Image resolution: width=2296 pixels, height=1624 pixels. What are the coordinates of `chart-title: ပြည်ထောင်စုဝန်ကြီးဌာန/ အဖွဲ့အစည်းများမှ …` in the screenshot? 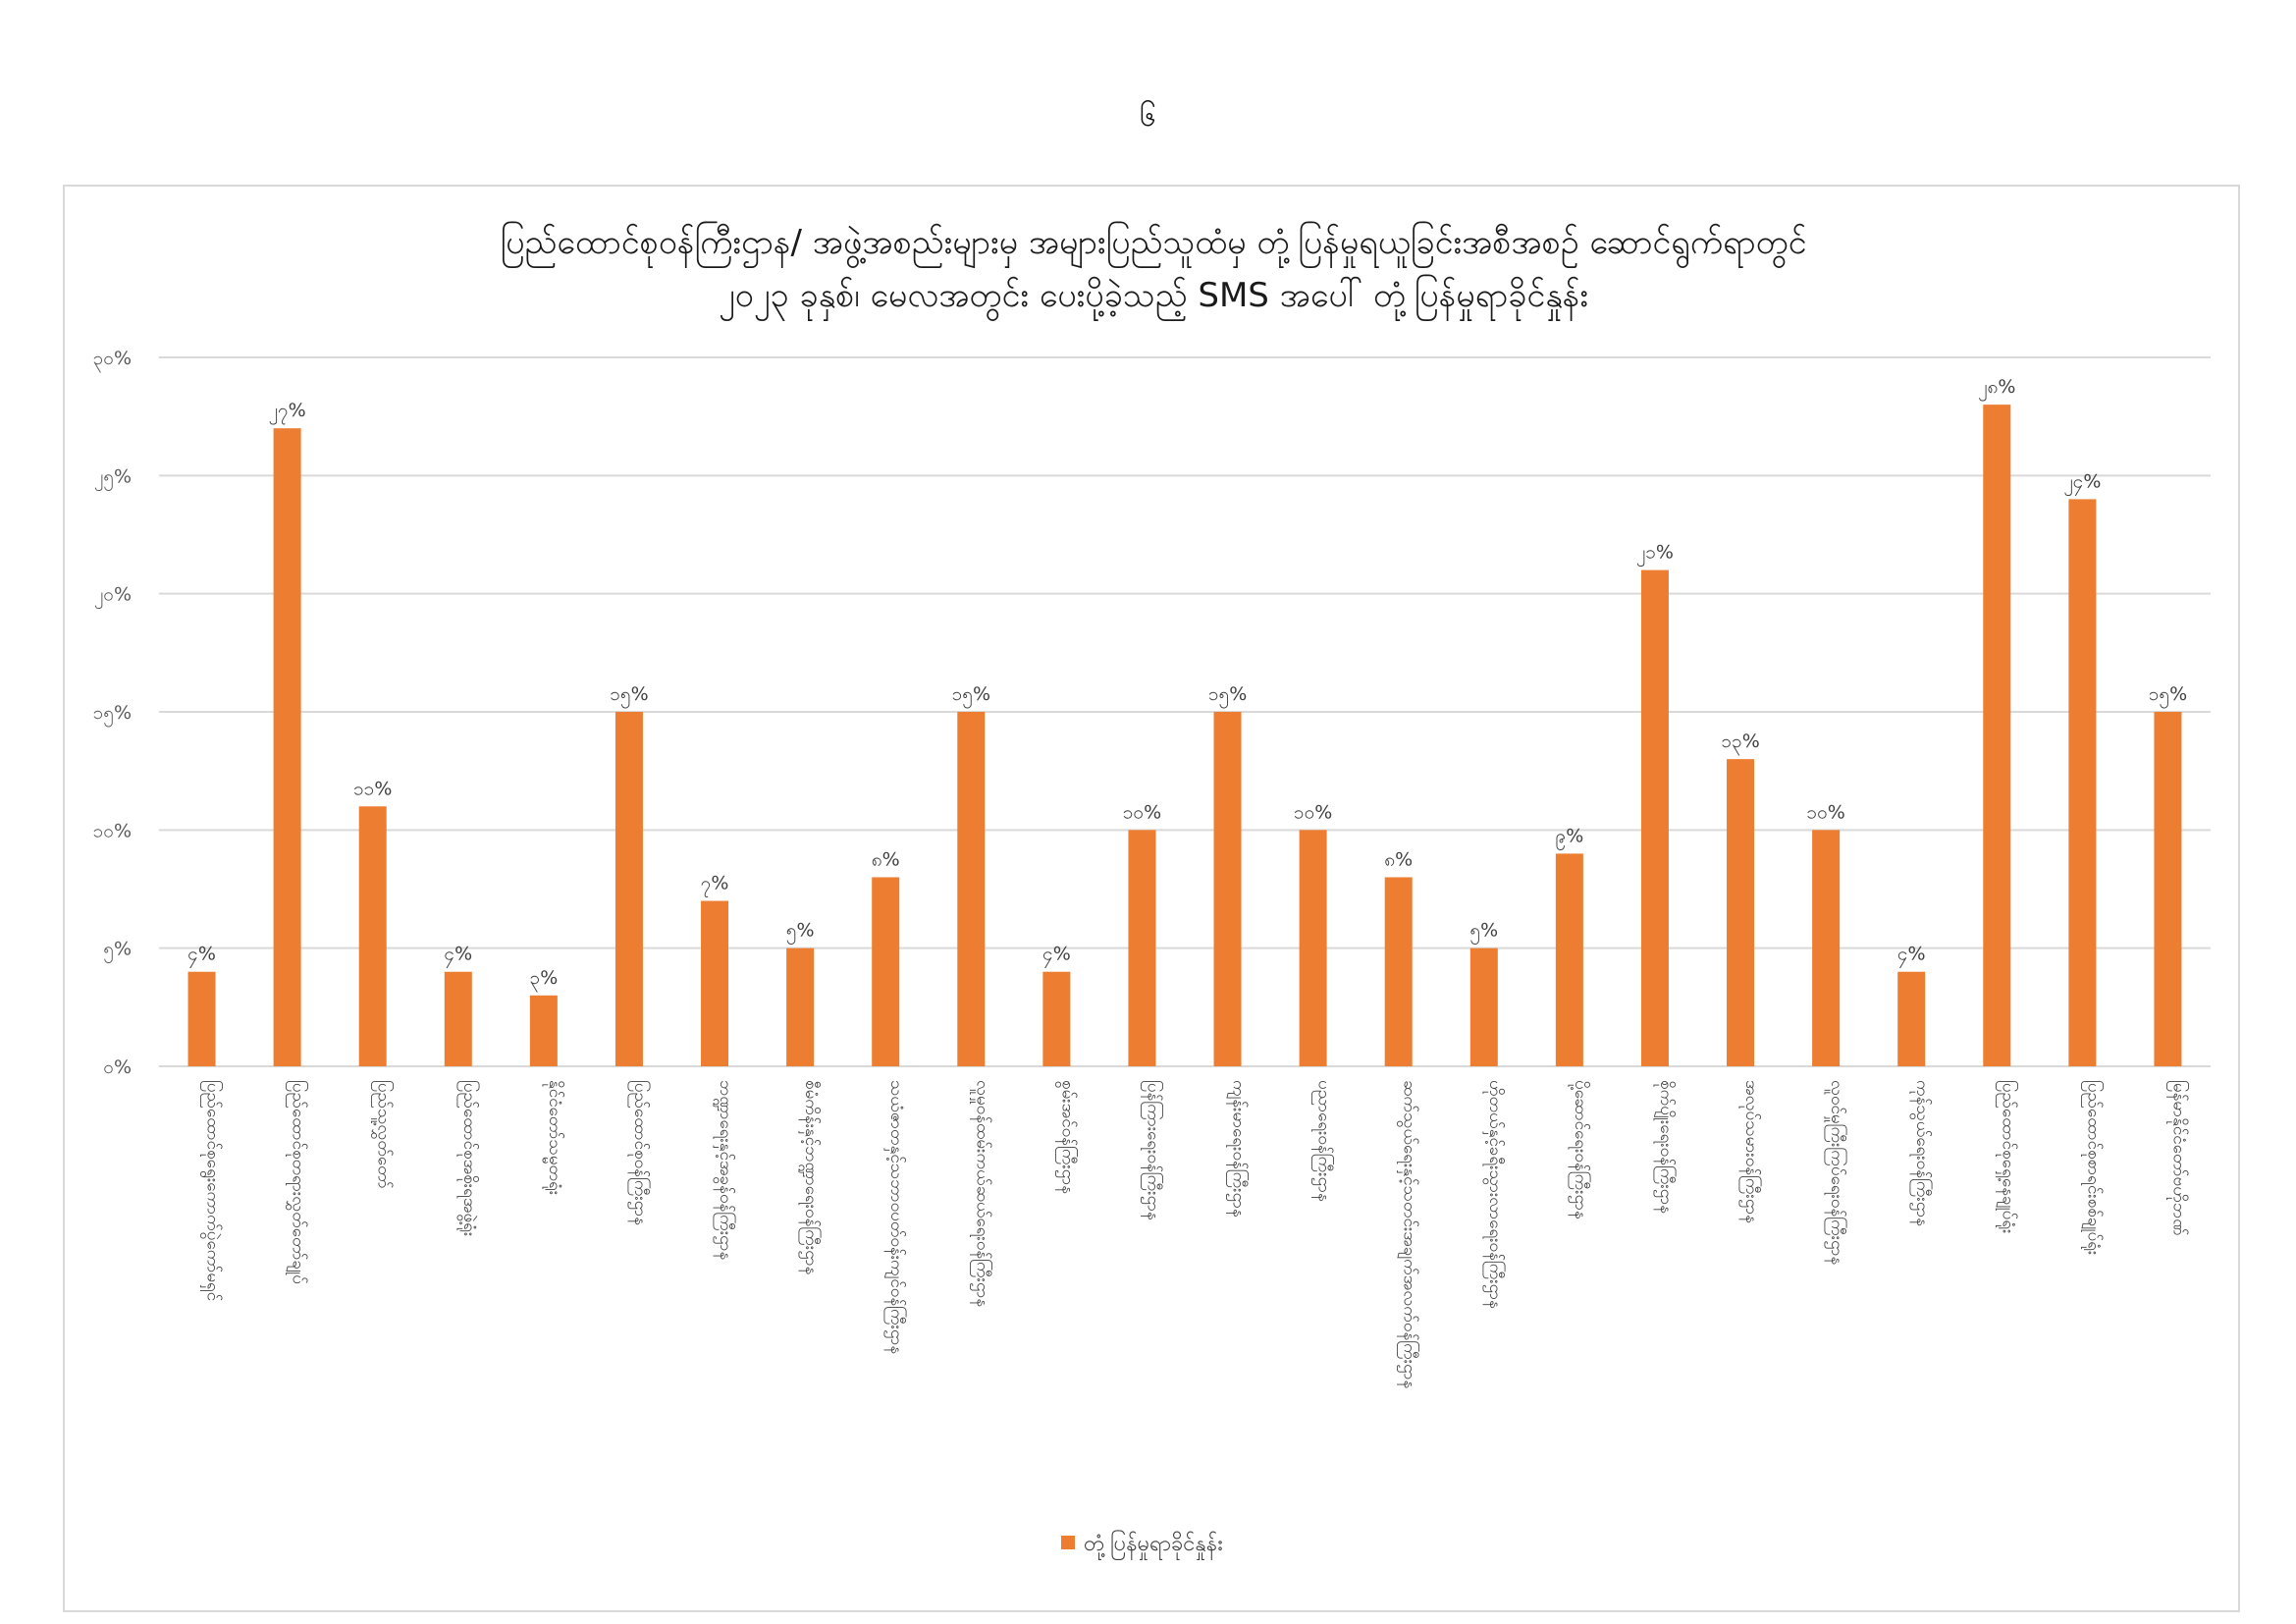 It's located at (1153, 272).